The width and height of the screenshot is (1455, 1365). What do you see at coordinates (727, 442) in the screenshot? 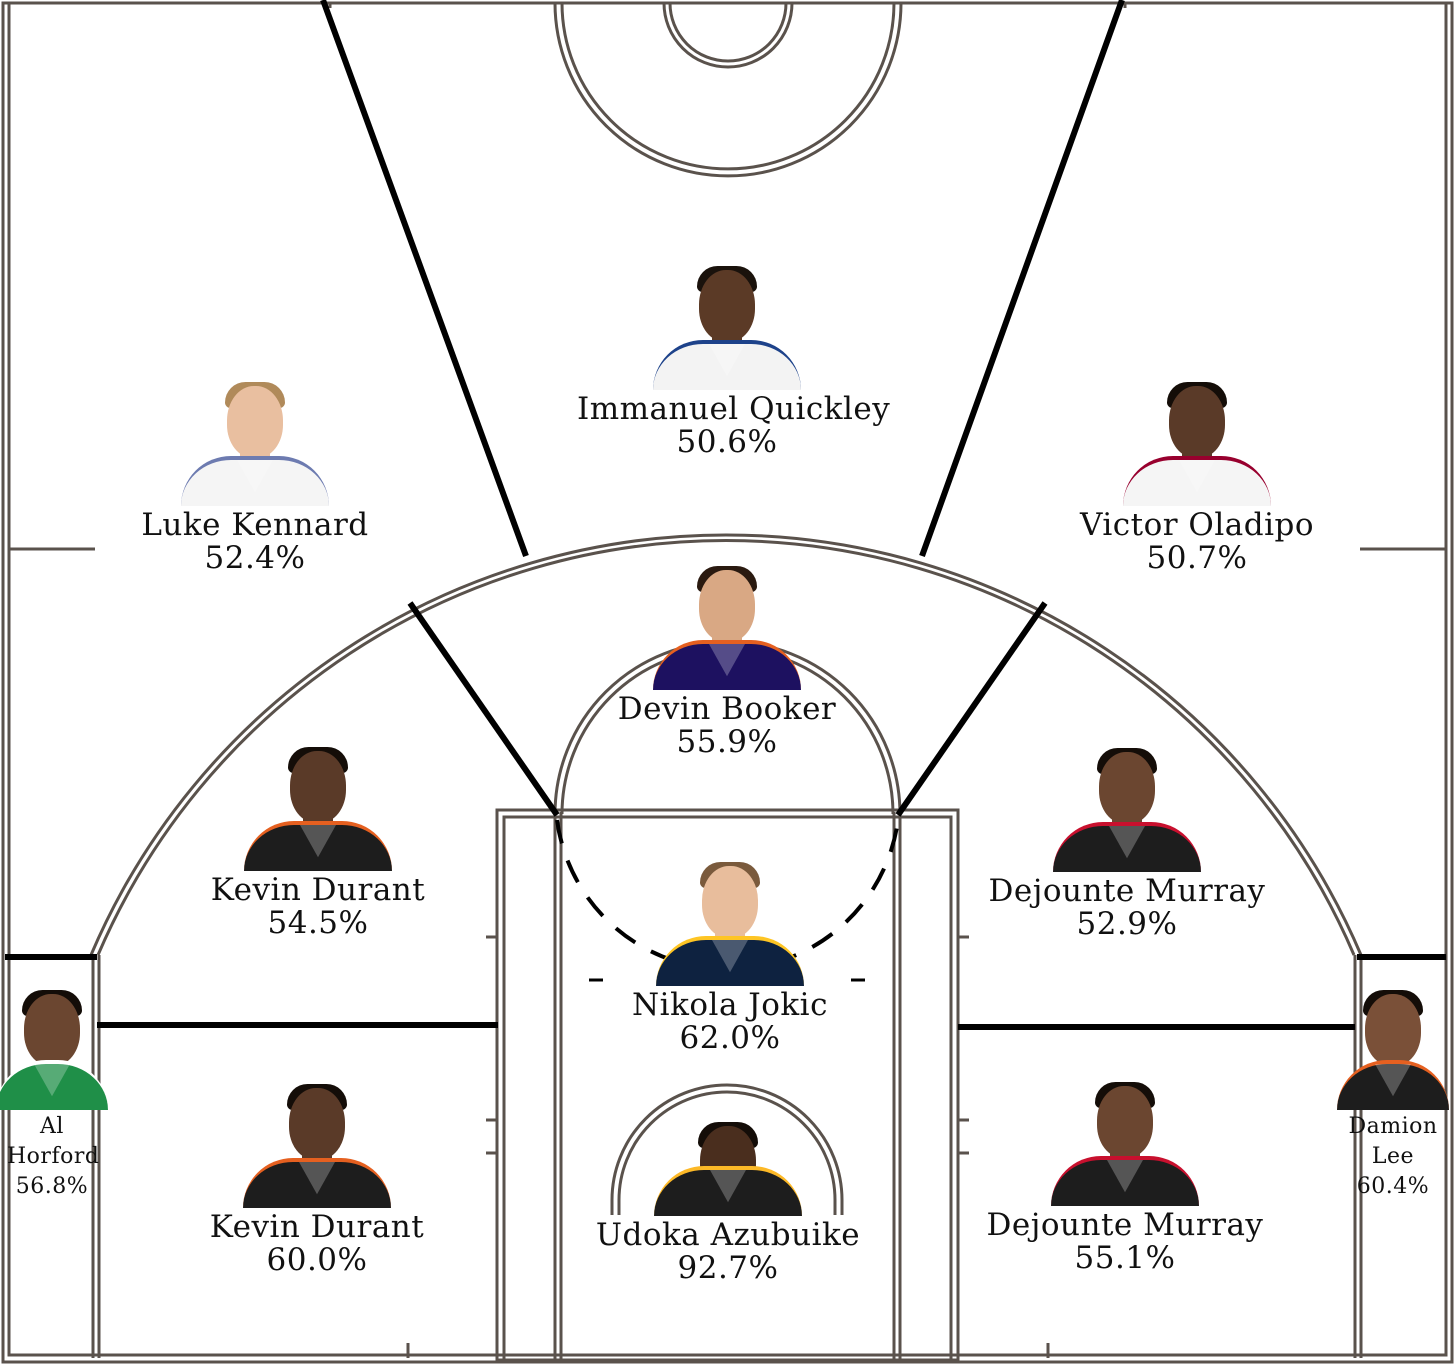
I see `fg-percentage: 50.6%` at bounding box center [727, 442].